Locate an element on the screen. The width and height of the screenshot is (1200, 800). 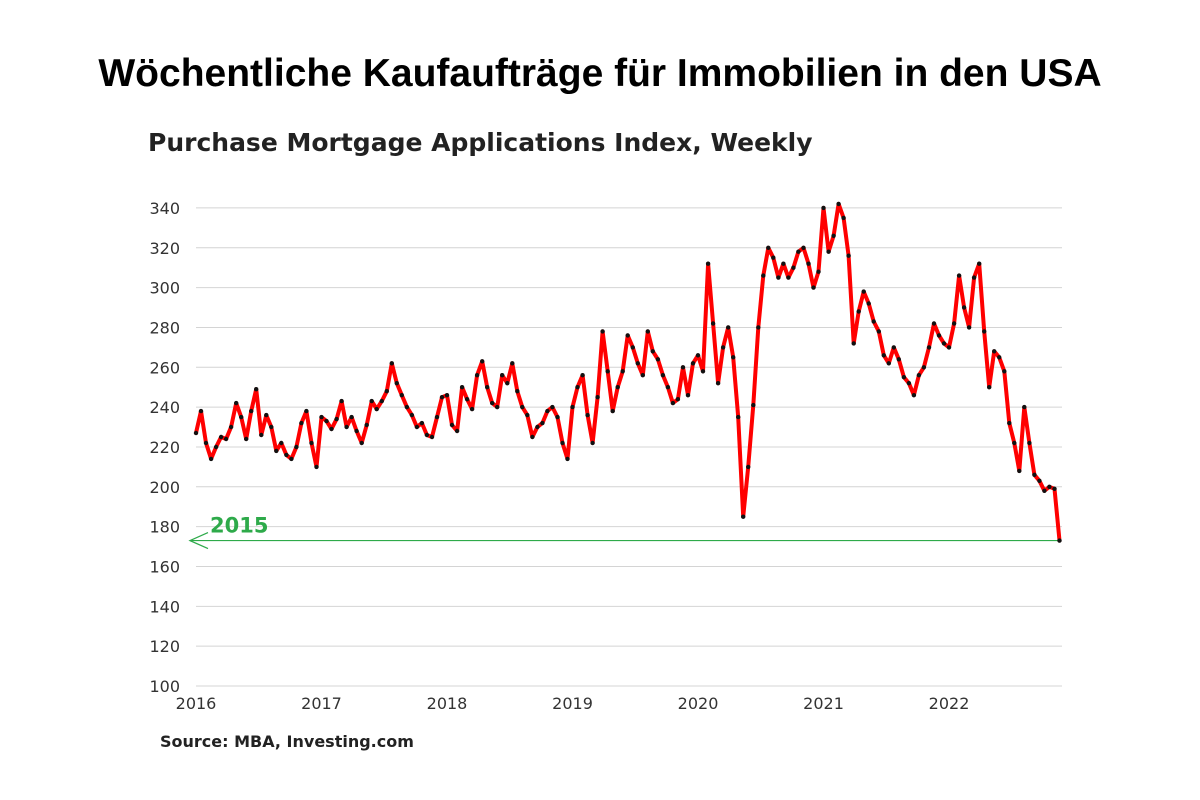
y-tick-label-140: 140 is located at coordinates (164, 606).